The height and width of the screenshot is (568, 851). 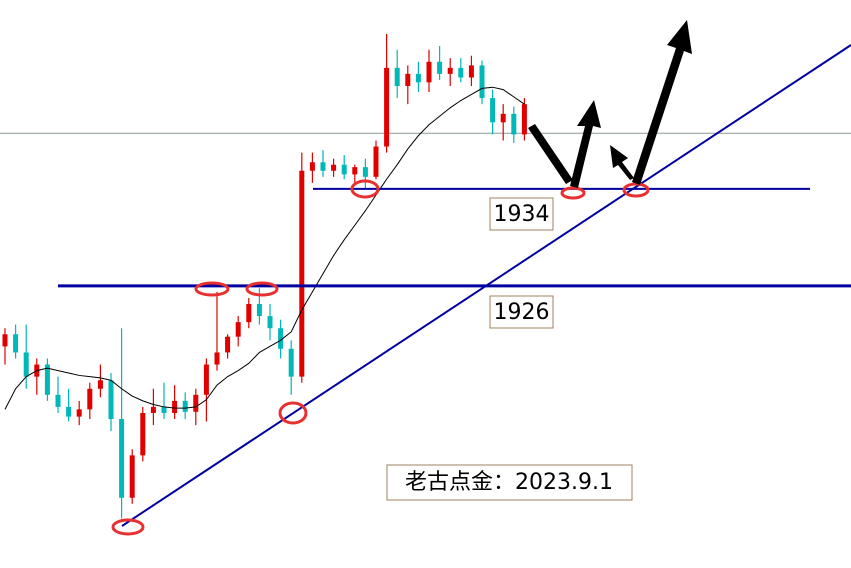 I want to click on level-label: 1926, so click(x=522, y=312).